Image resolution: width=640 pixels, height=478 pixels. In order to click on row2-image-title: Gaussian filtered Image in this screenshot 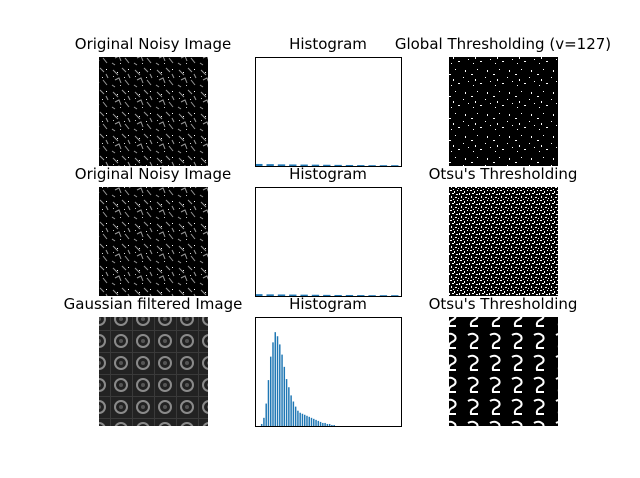, I will do `click(153, 304)`.